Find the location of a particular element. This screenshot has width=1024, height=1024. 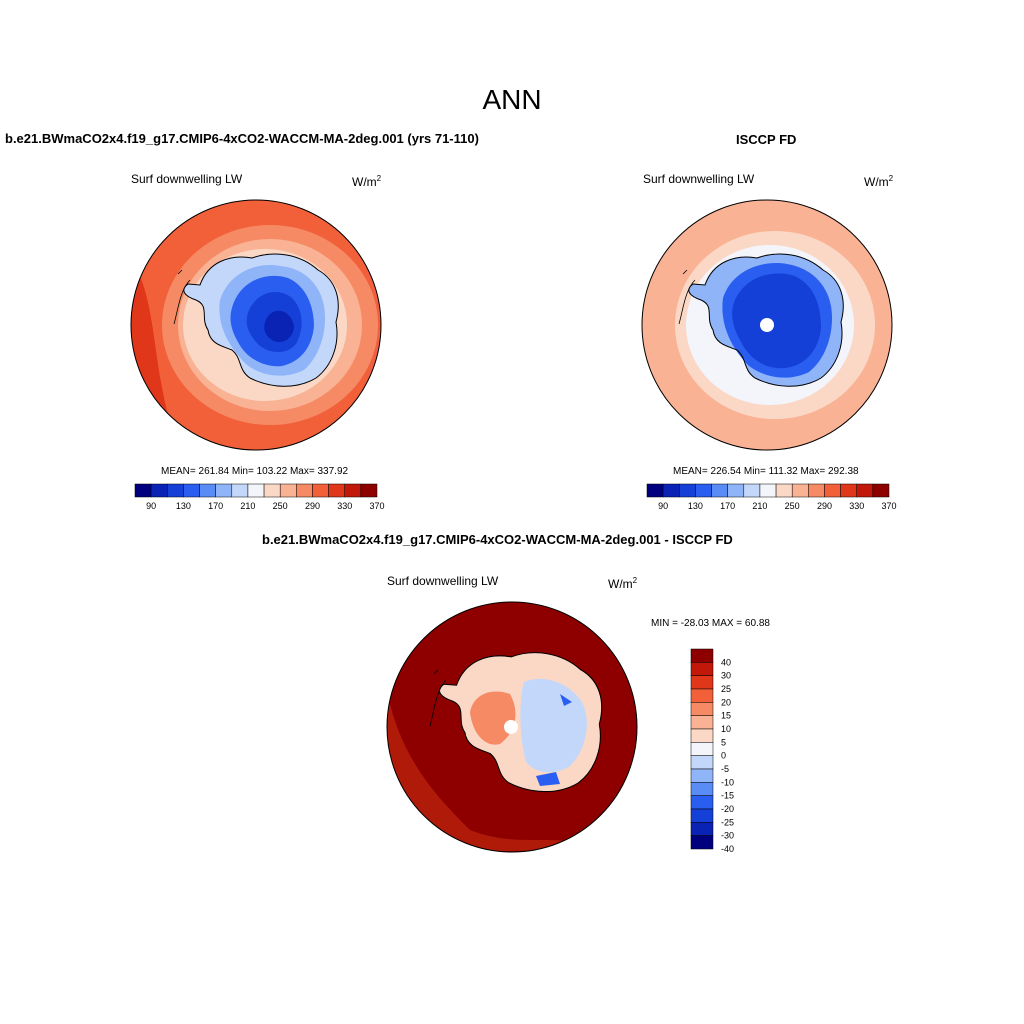

figure-title: ANN is located at coordinates (512, 99).